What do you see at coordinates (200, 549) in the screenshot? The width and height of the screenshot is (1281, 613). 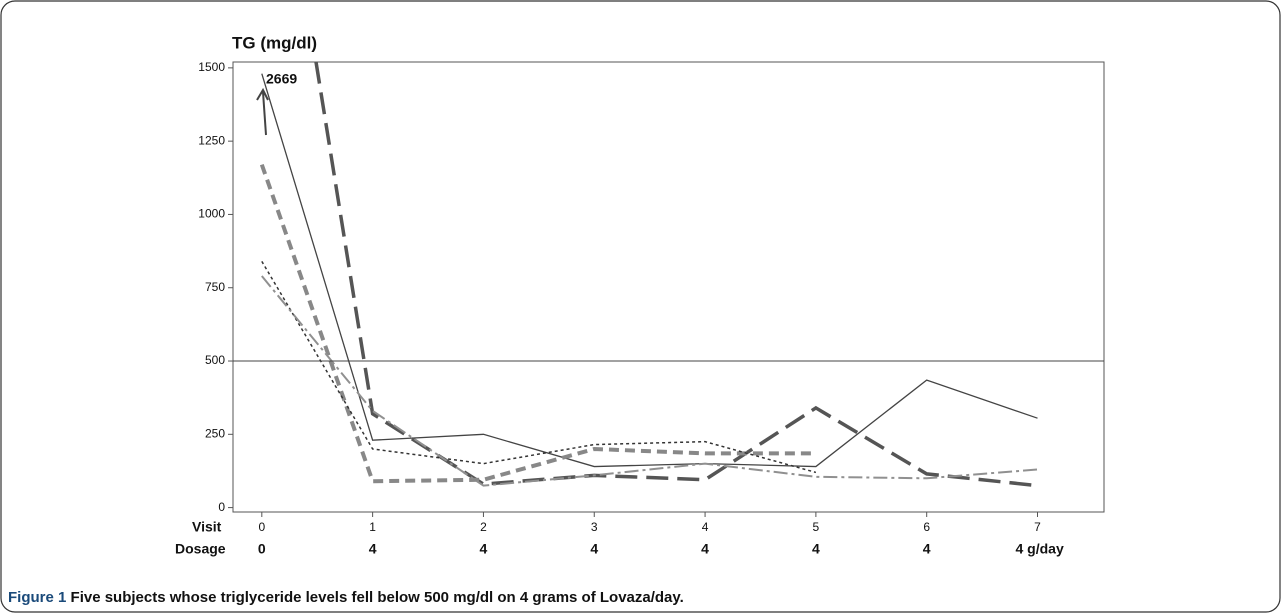 I see `dosage-row-label: Dosage` at bounding box center [200, 549].